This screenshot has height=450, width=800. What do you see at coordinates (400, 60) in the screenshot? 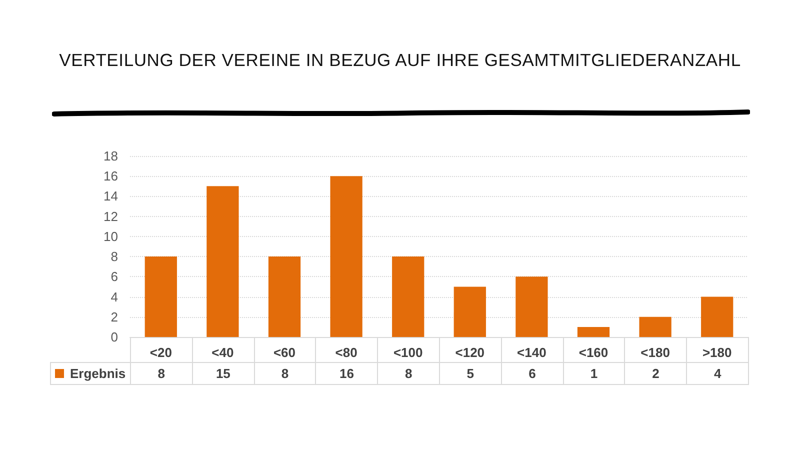
I see `chart-title: VERTEILUNG DER VEREINE IN BEZUG AUF IHRE GESAMTMITGLIEDERANZAHL` at bounding box center [400, 60].